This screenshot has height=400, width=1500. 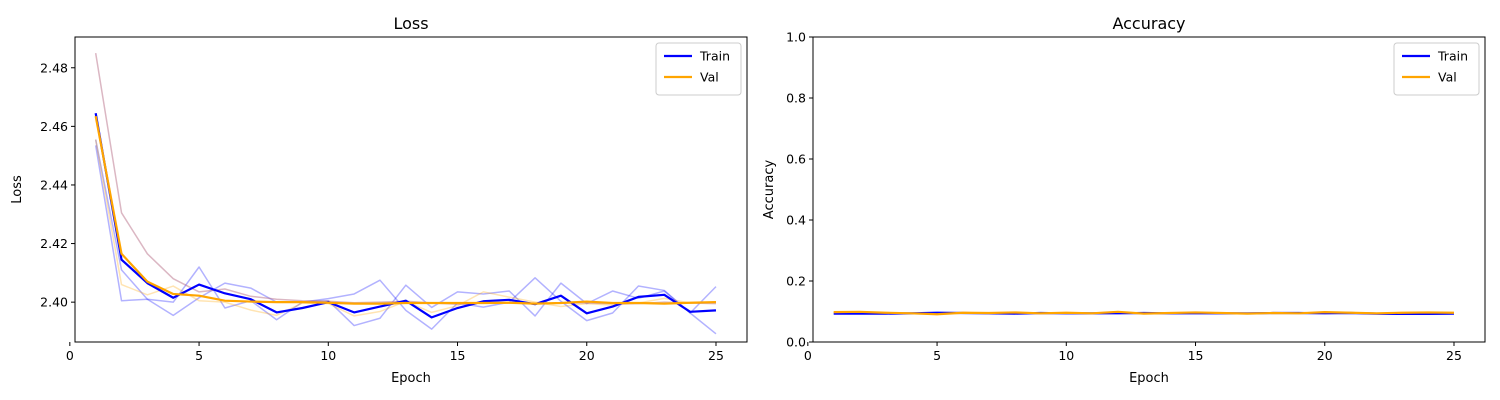 What do you see at coordinates (796, 220) in the screenshot?
I see `y-tick-label: 0.4` at bounding box center [796, 220].